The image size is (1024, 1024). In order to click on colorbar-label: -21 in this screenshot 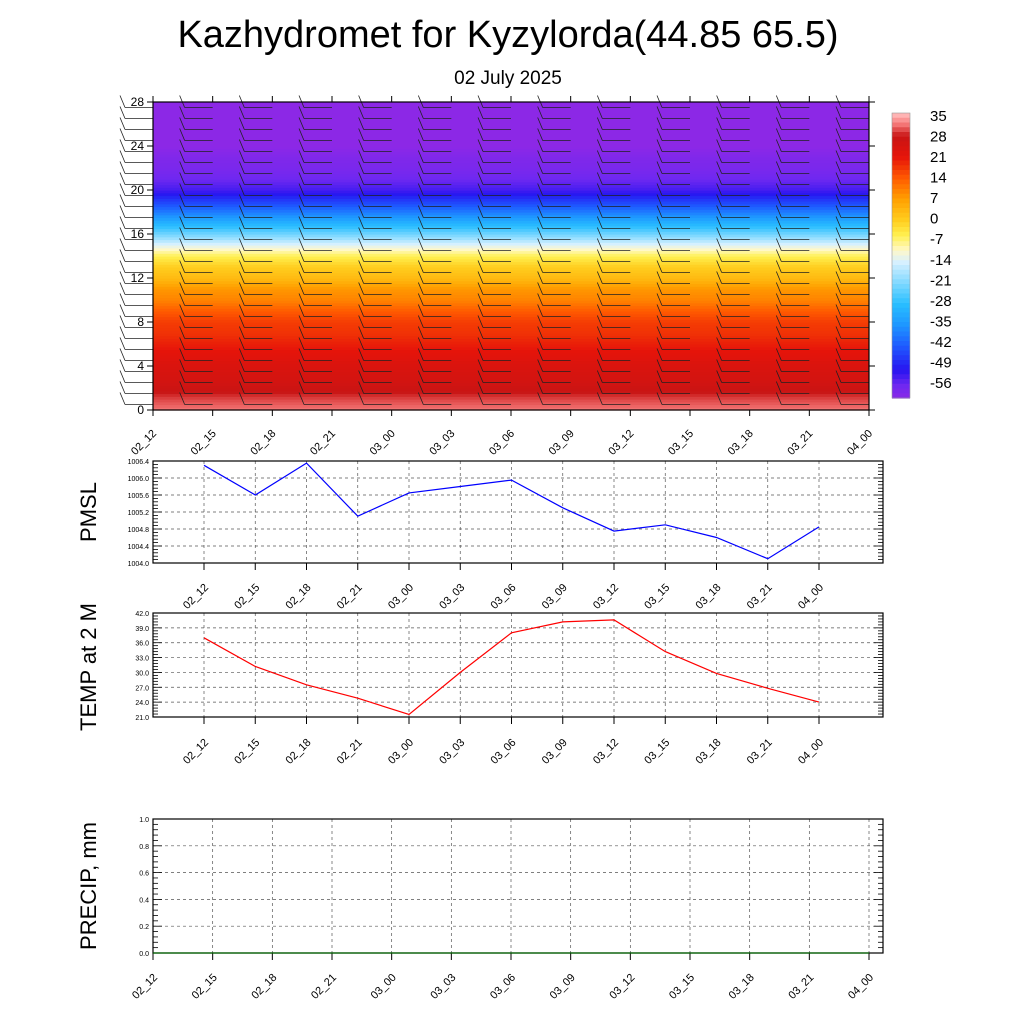, I will do `click(941, 280)`.